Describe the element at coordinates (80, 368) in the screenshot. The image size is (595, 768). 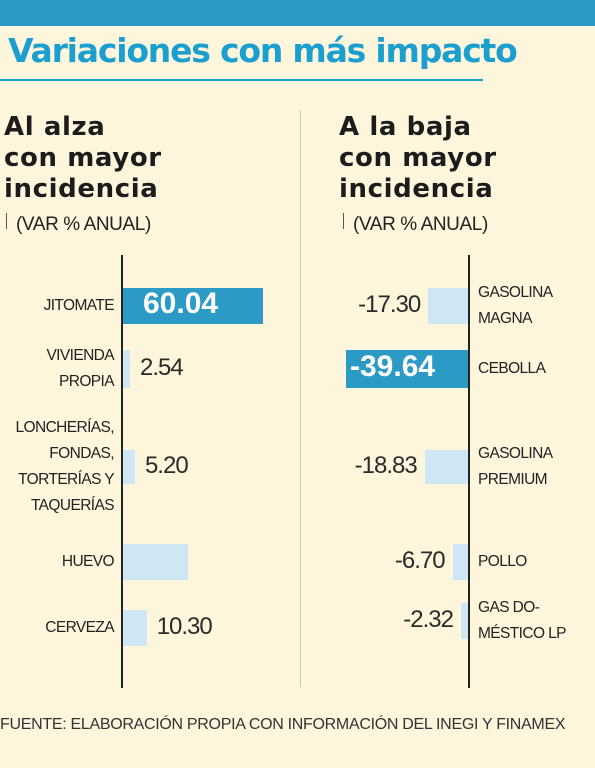
I see `left-category-label: VIVIENDA PROPIA` at that location.